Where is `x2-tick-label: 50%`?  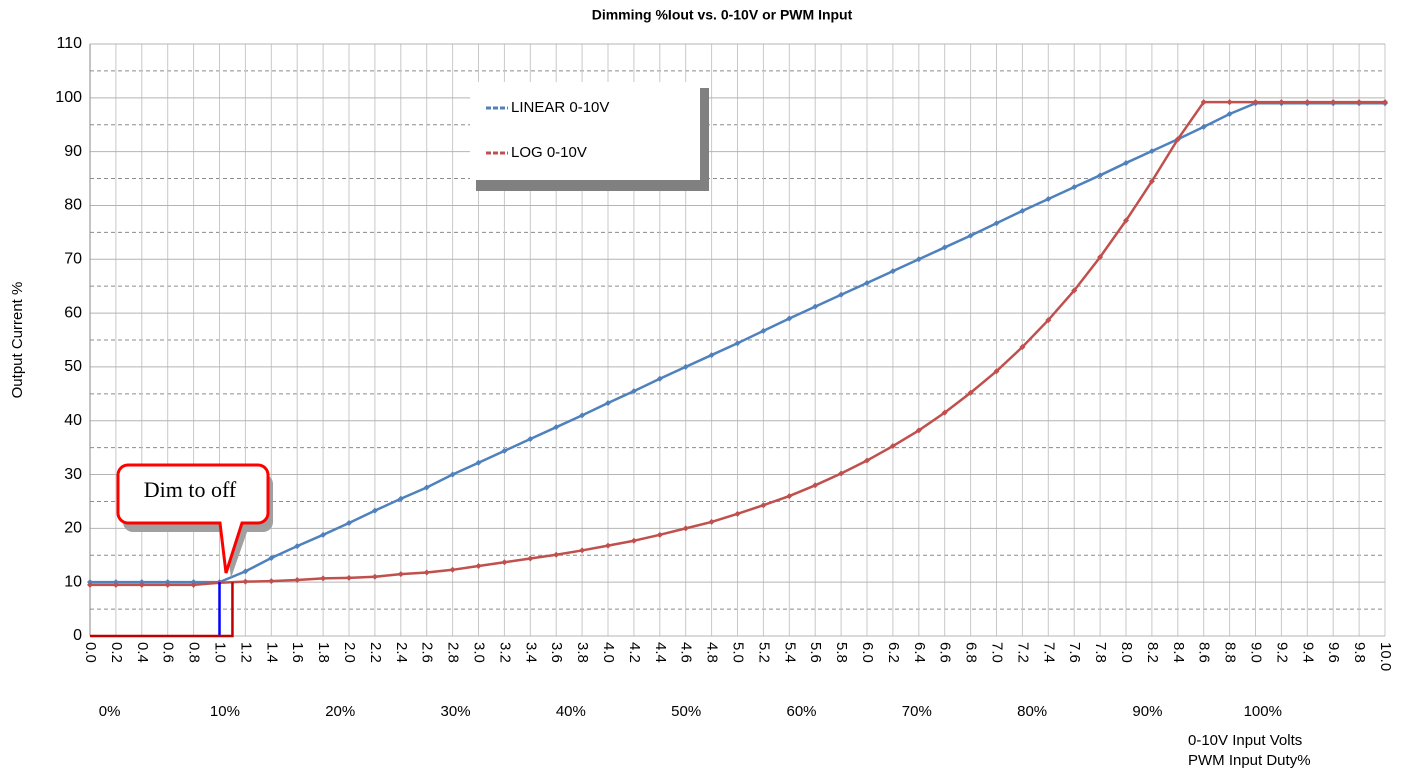
x2-tick-label: 50% is located at coordinates (686, 711).